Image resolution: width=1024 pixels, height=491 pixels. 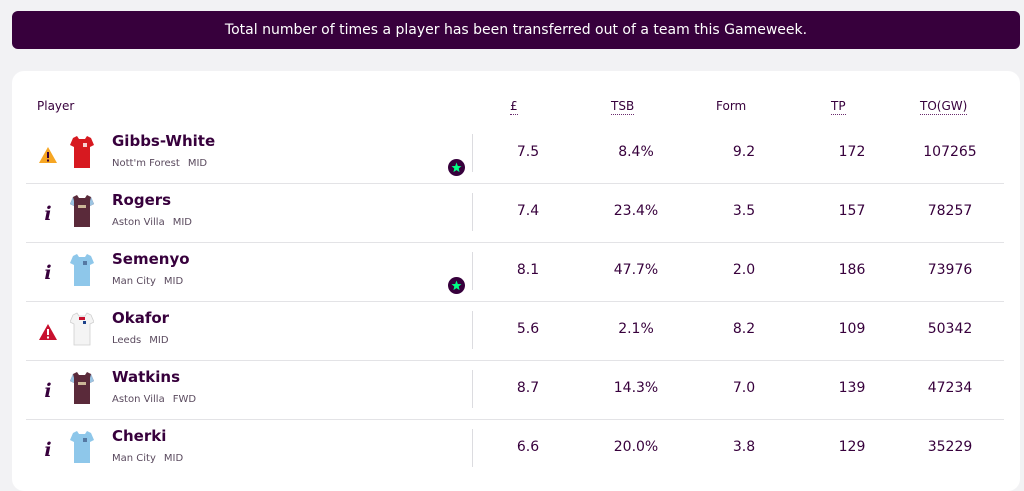 What do you see at coordinates (139, 436) in the screenshot?
I see `player-name: Cherki` at bounding box center [139, 436].